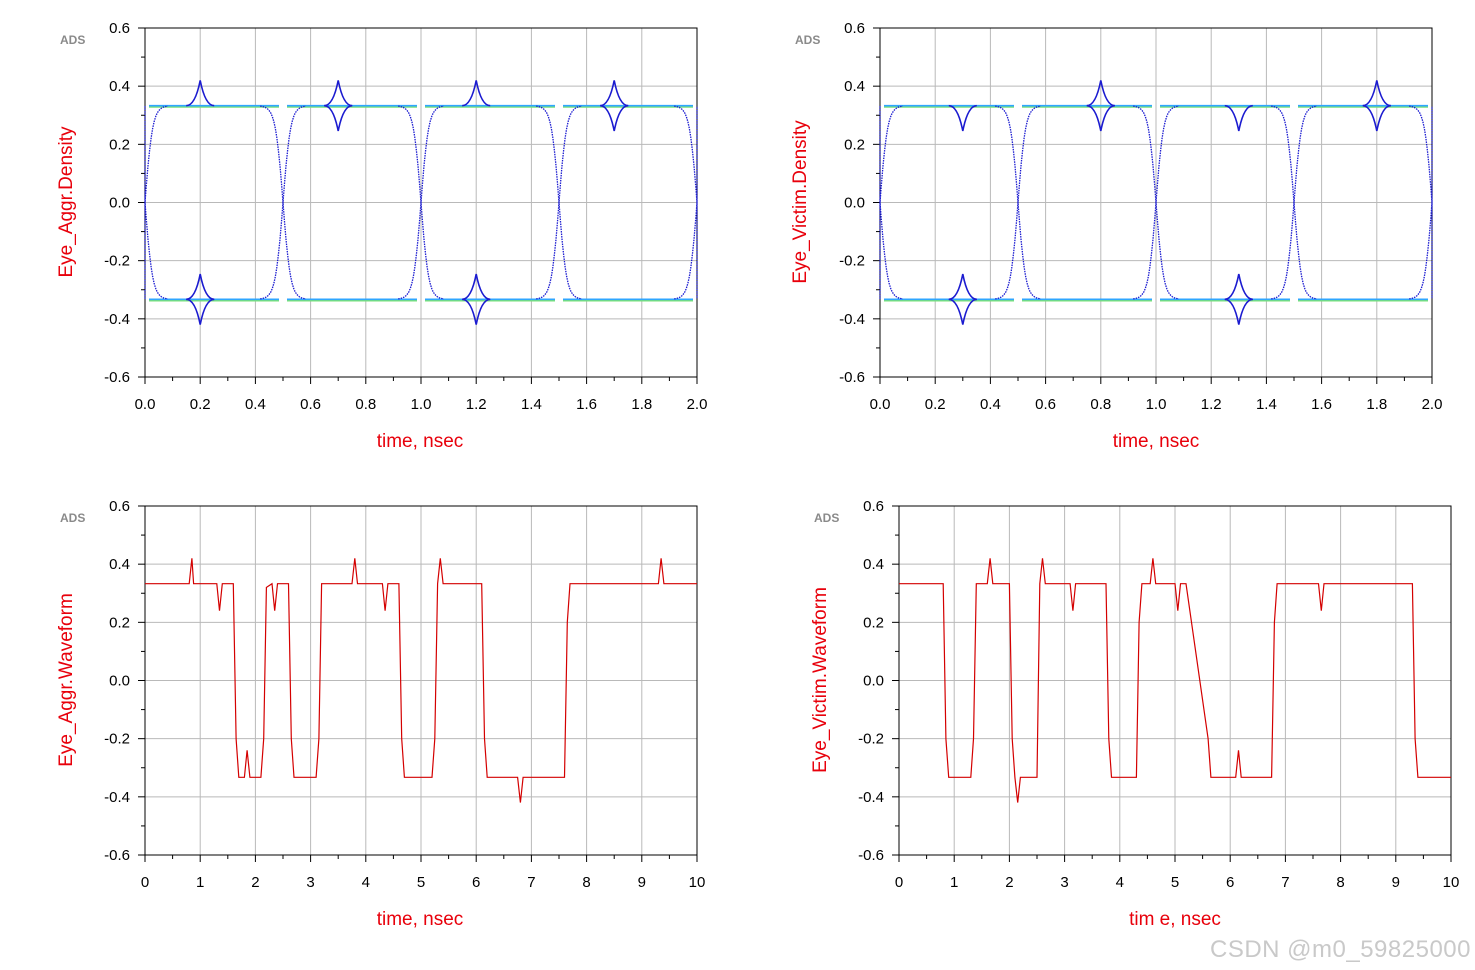 This screenshot has height=970, width=1475. I want to click on x-tick-label: 1.0, so click(1156, 404).